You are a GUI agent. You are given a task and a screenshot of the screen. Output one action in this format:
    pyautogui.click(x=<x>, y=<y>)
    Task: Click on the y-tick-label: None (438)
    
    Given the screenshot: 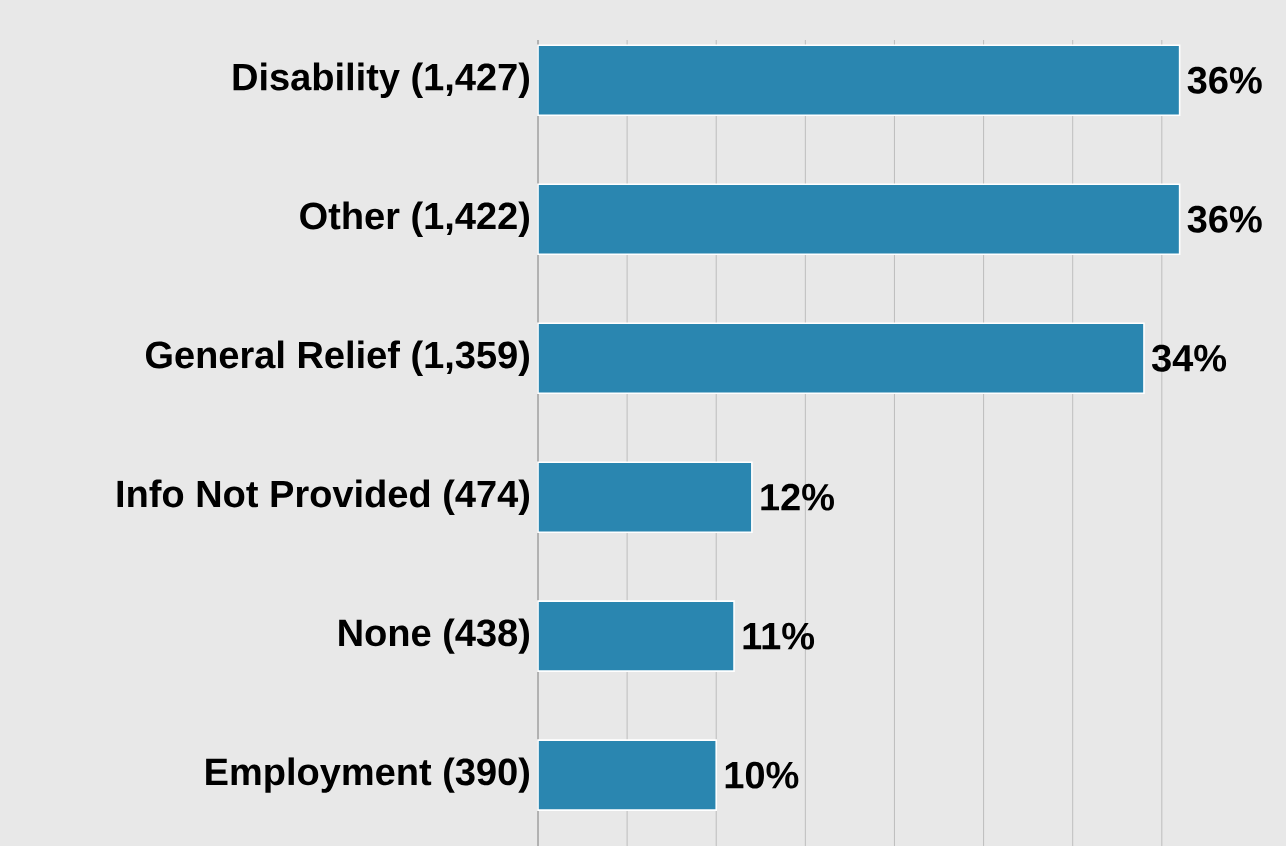 What is the action you would take?
    pyautogui.click(x=434, y=636)
    